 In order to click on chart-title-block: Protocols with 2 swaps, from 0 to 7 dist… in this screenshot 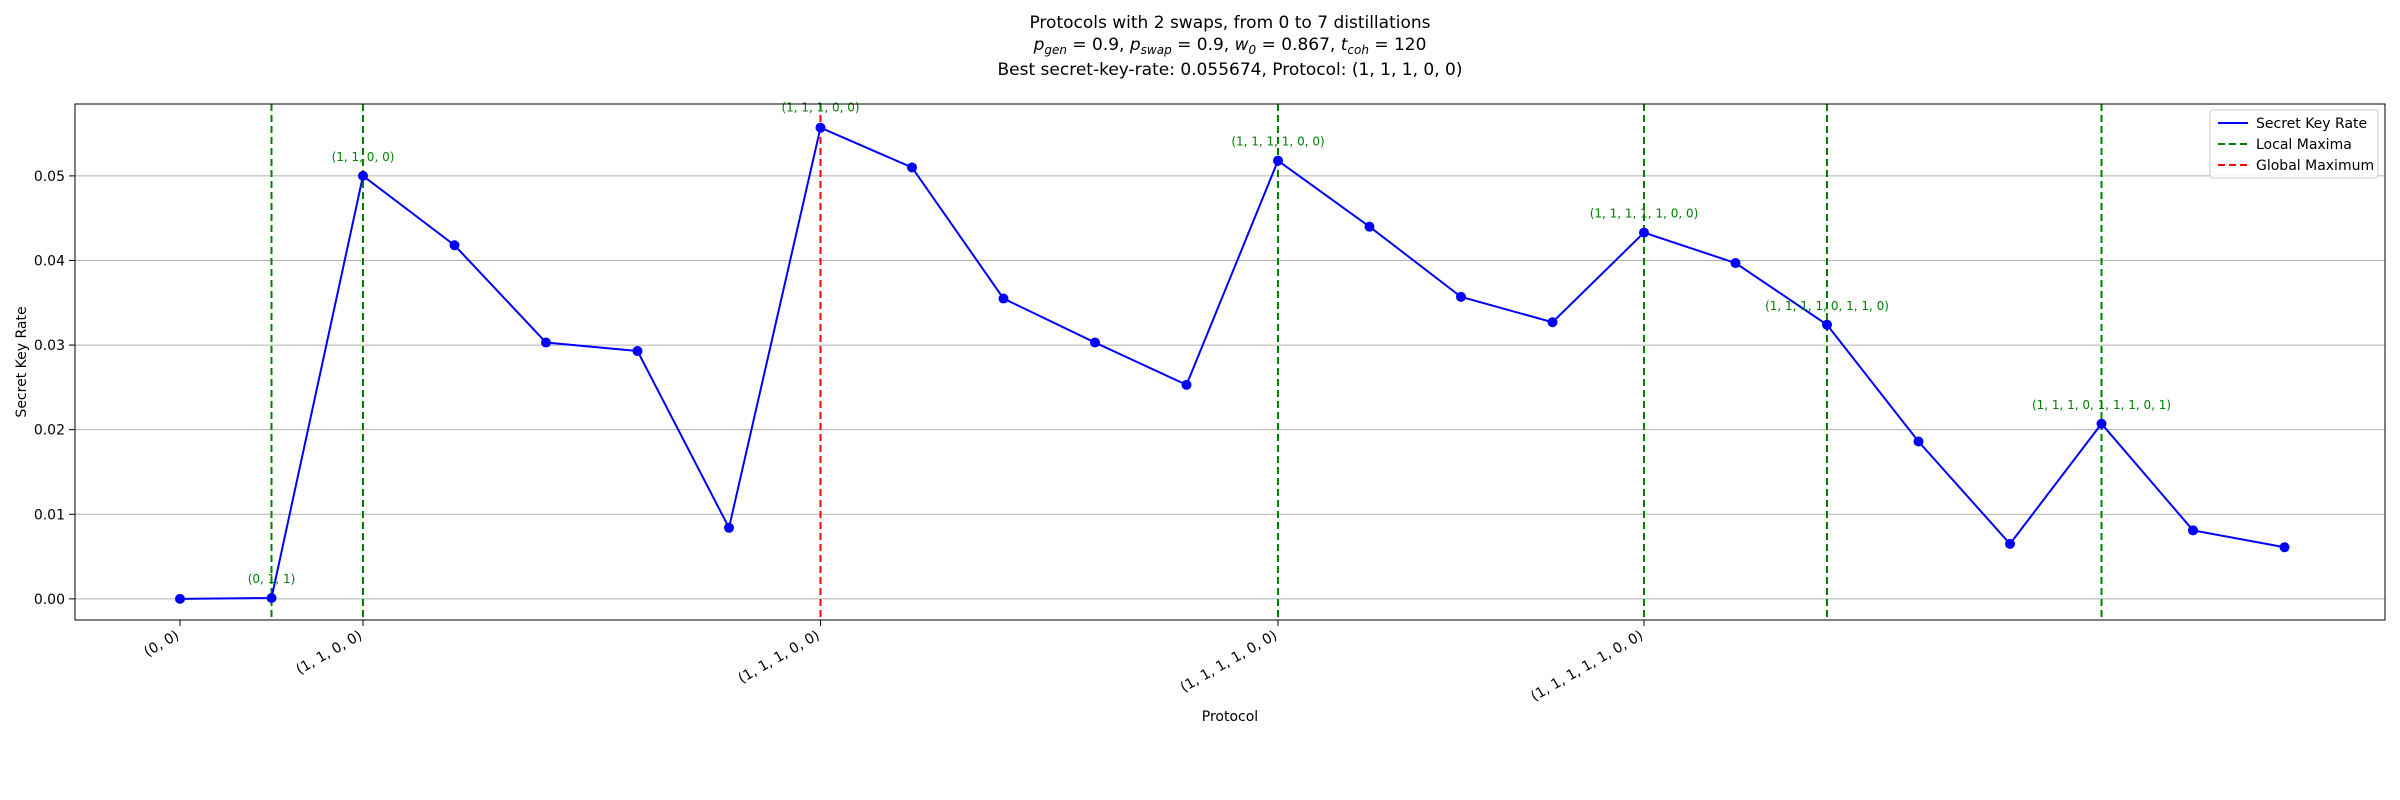, I will do `click(1230, 46)`.